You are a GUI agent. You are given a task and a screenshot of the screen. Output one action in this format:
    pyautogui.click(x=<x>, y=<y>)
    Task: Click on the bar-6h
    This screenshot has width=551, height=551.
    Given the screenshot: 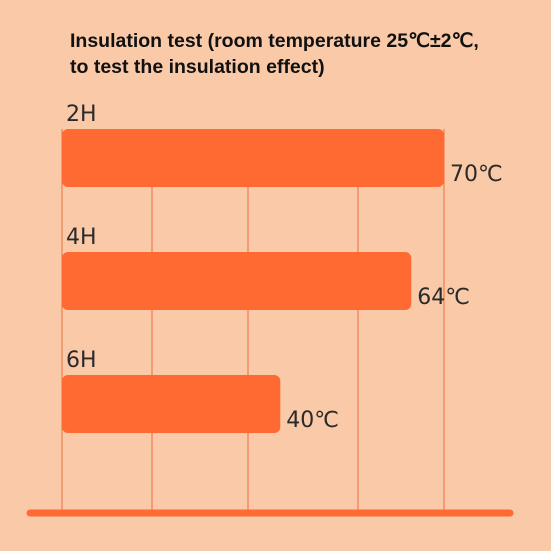 What is the action you would take?
    pyautogui.click(x=171, y=404)
    